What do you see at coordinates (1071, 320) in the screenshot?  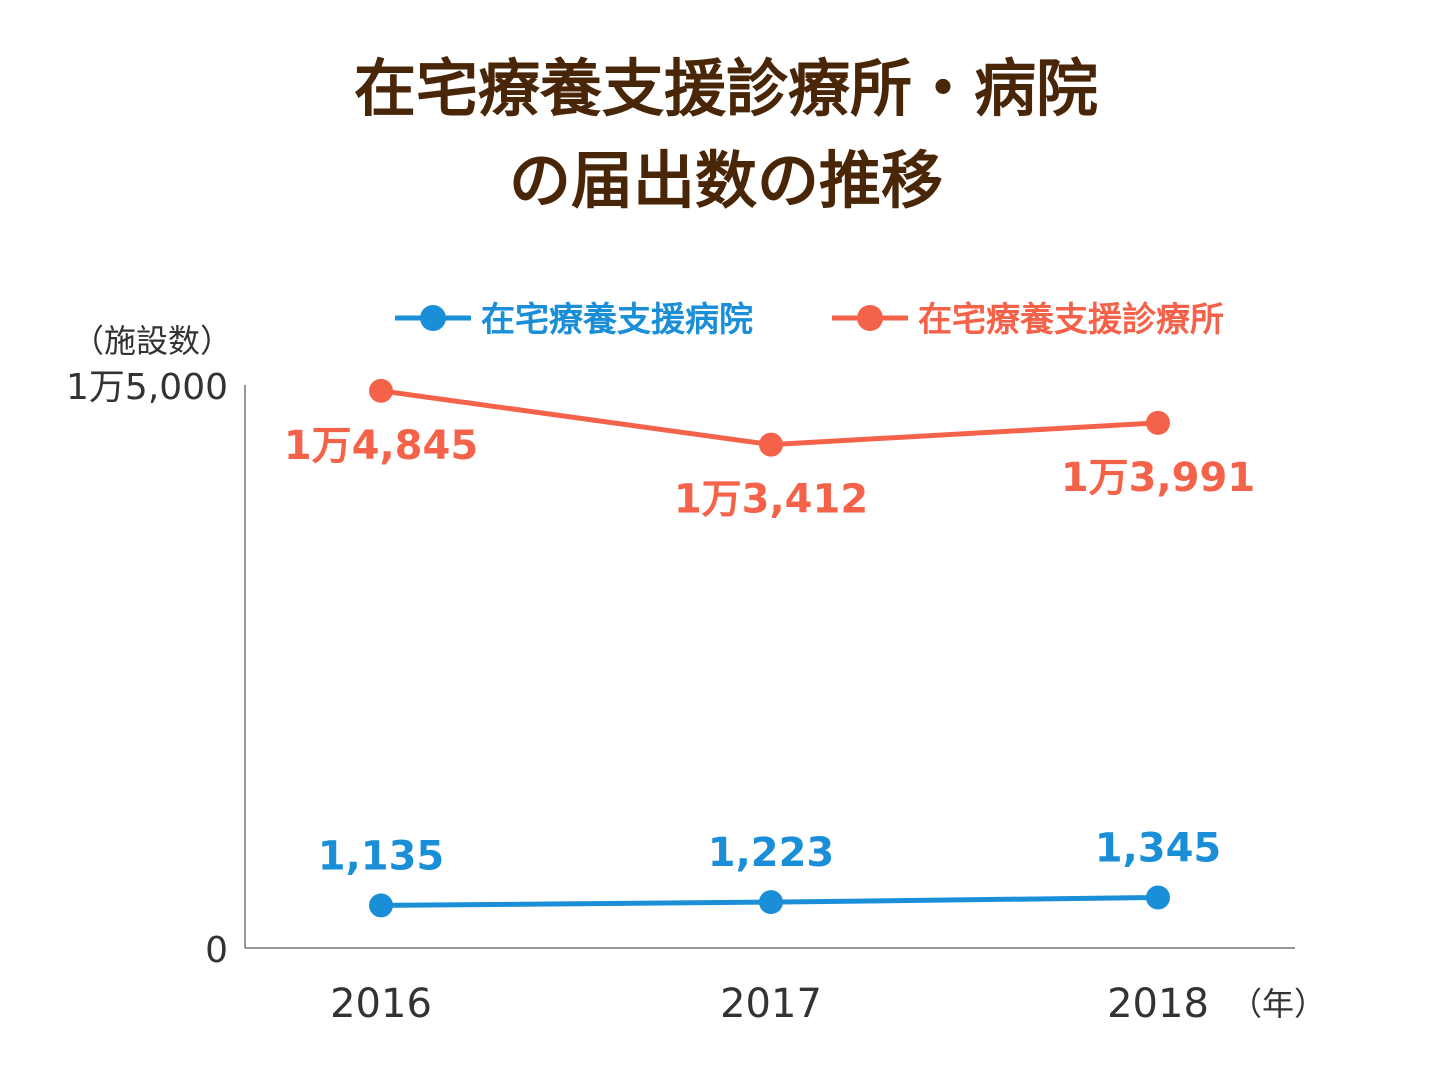 I see `legend-label-1: 在宅療養支援診療所` at bounding box center [1071, 320].